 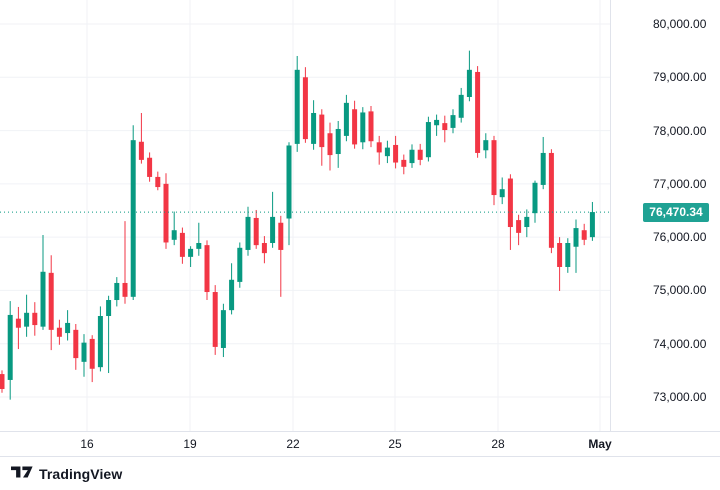 What do you see at coordinates (680, 77) in the screenshot?
I see `price-axis-label: 79,000.00` at bounding box center [680, 77].